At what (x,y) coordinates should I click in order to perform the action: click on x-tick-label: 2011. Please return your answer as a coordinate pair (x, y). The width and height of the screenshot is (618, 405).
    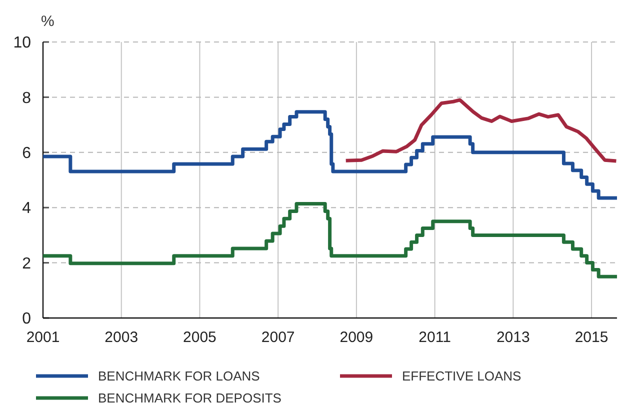
    Looking at the image, I should click on (434, 337).